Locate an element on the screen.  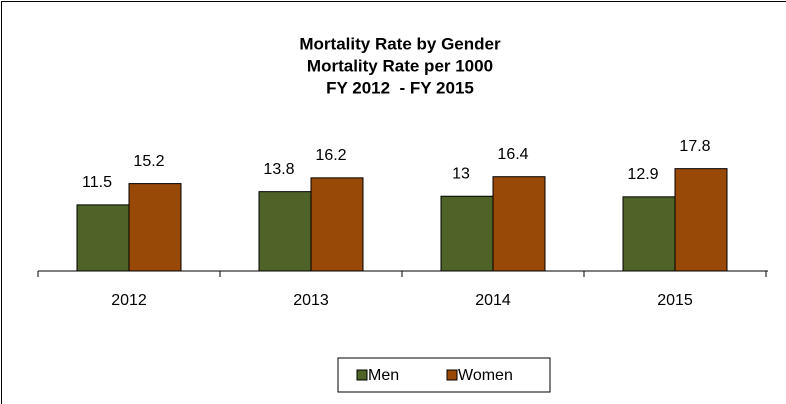
data-label: 13 is located at coordinates (461, 173).